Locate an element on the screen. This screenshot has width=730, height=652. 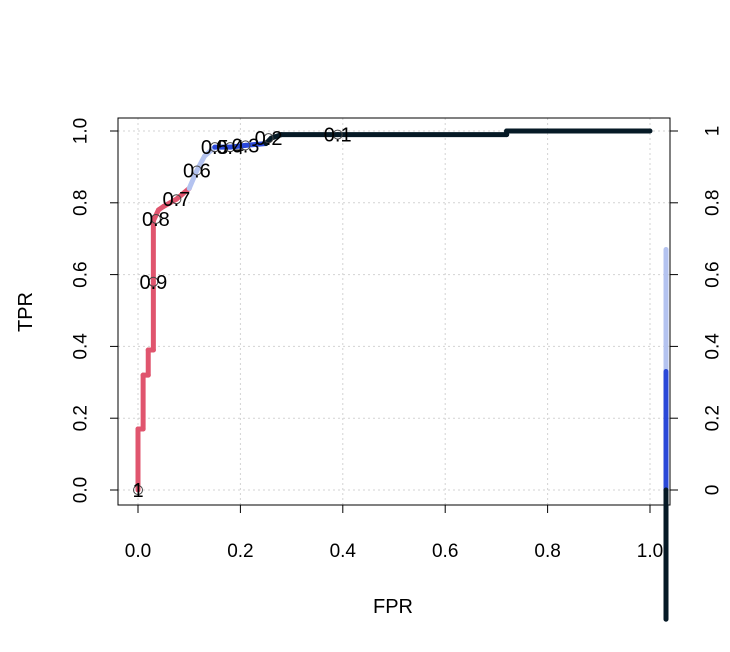
y-tick-label: 0.2 is located at coordinates (81, 418).